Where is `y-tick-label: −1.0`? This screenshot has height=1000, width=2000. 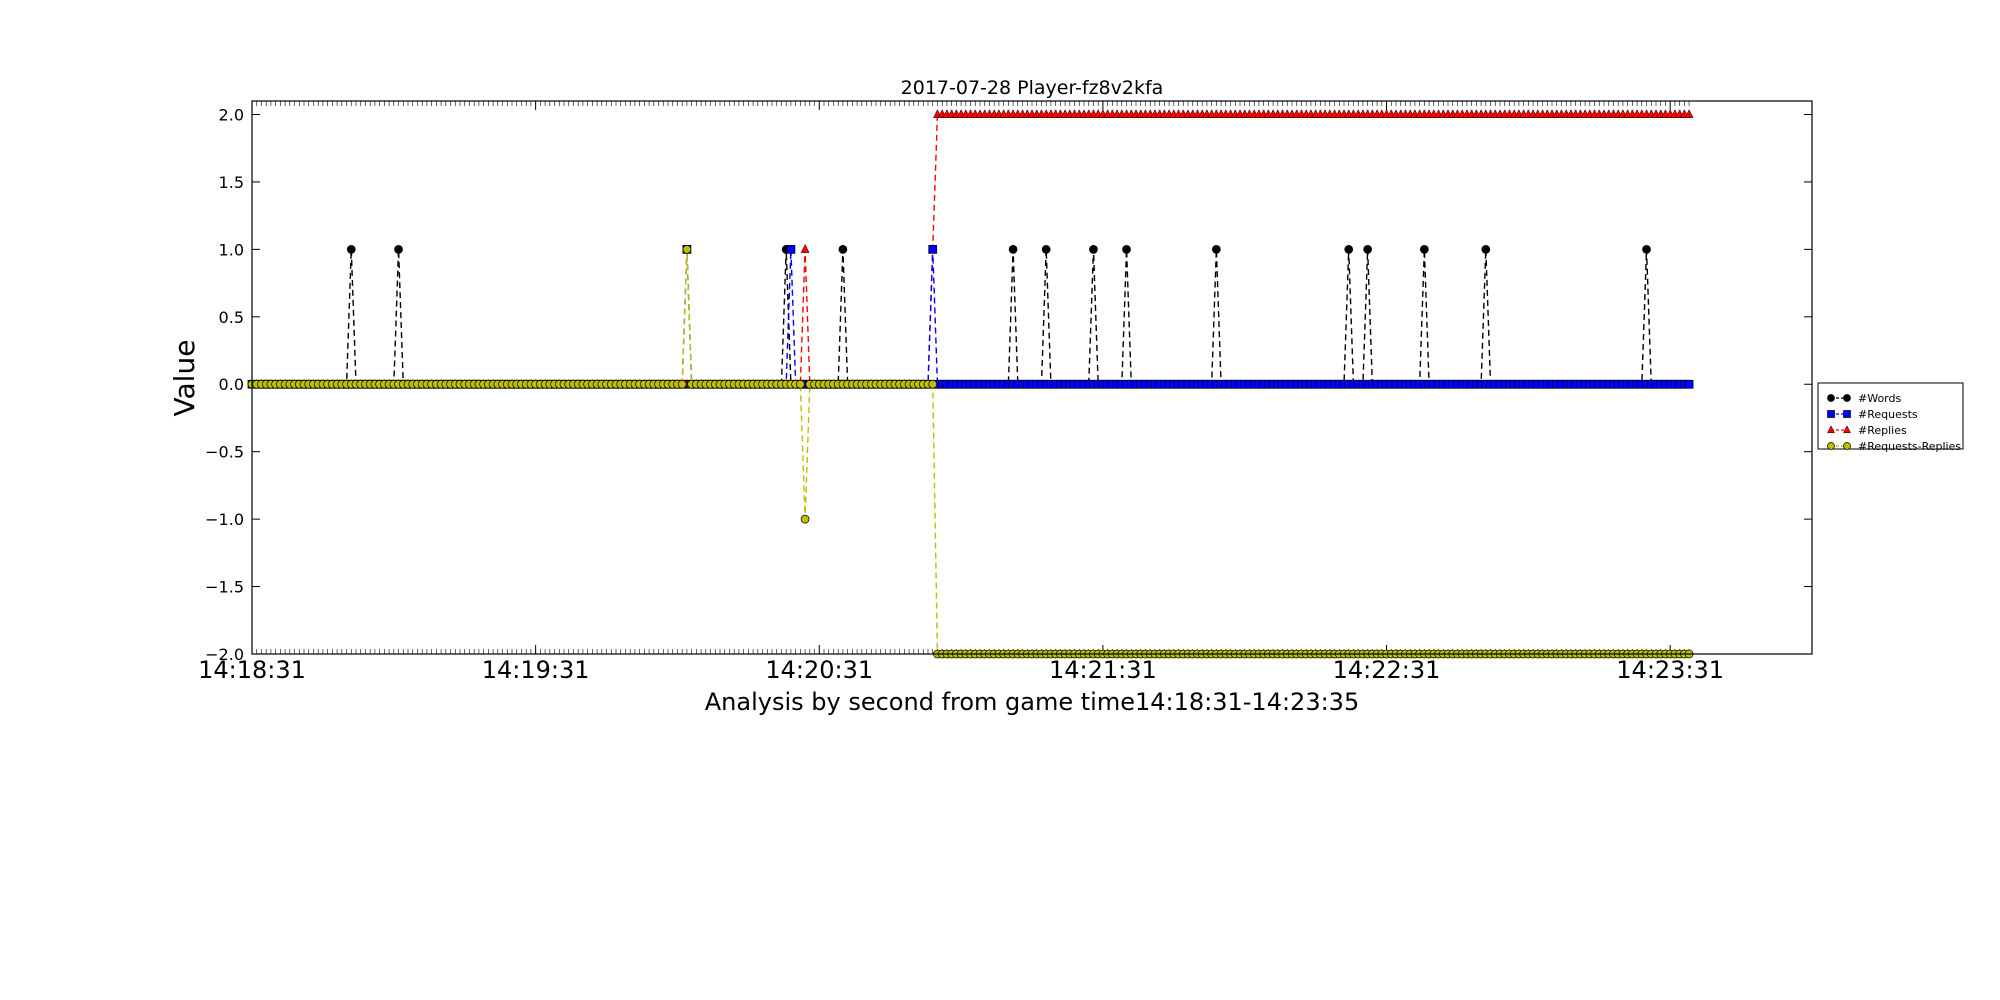
y-tick-label: −1.0 is located at coordinates (224, 519).